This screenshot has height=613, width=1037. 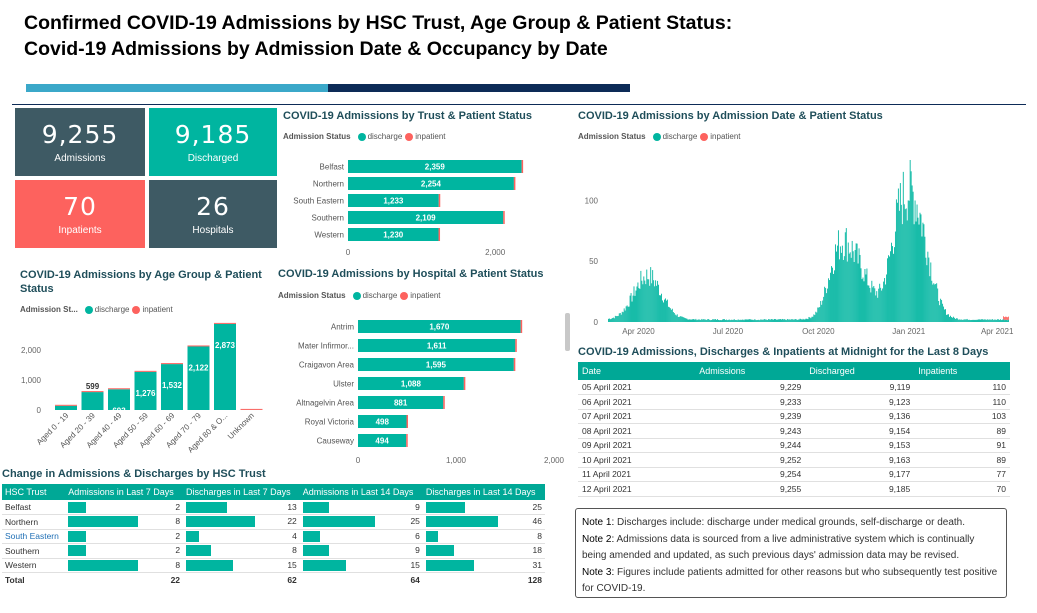 I want to click on kpi-card-hospitals: 26 Hospitals, so click(x=213, y=214).